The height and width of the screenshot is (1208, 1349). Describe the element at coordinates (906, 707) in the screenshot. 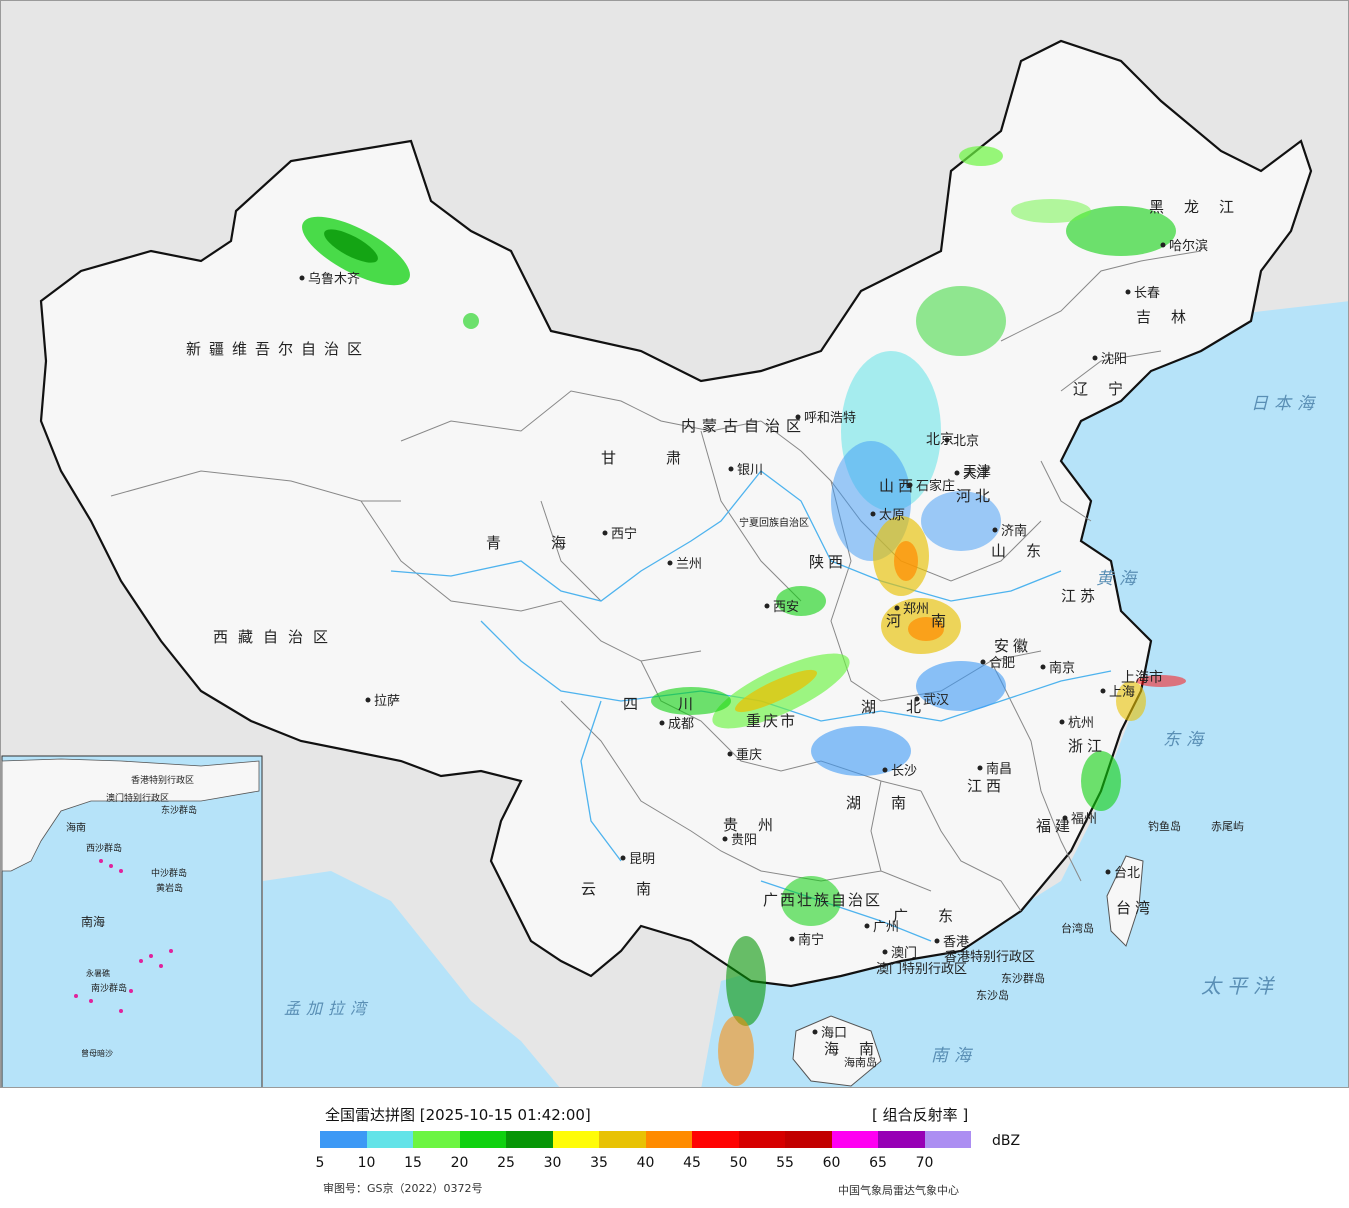

I see `province-label: 湖北` at that location.